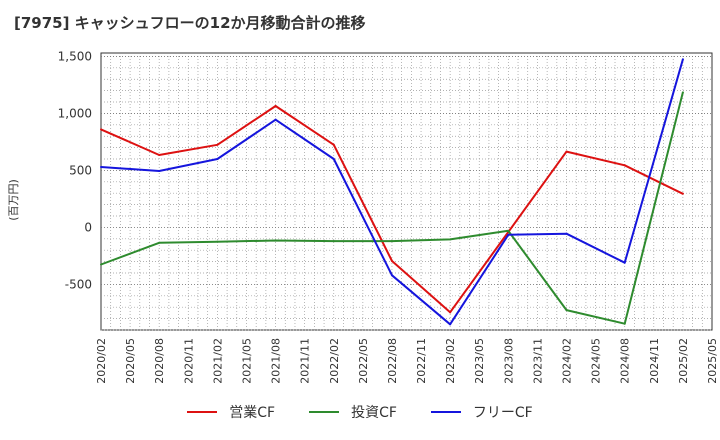 Image resolution: width=720 pixels, height=440 pixels. Describe the element at coordinates (537, 361) in the screenshot. I see `x-tick-label: 2023/11` at that location.